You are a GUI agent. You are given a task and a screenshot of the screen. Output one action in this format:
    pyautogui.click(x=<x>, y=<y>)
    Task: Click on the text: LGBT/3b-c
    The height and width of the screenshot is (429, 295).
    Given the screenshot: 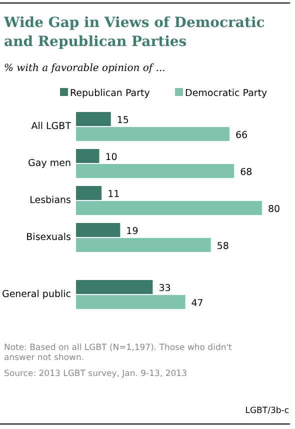 What is the action you would take?
    pyautogui.click(x=267, y=411)
    